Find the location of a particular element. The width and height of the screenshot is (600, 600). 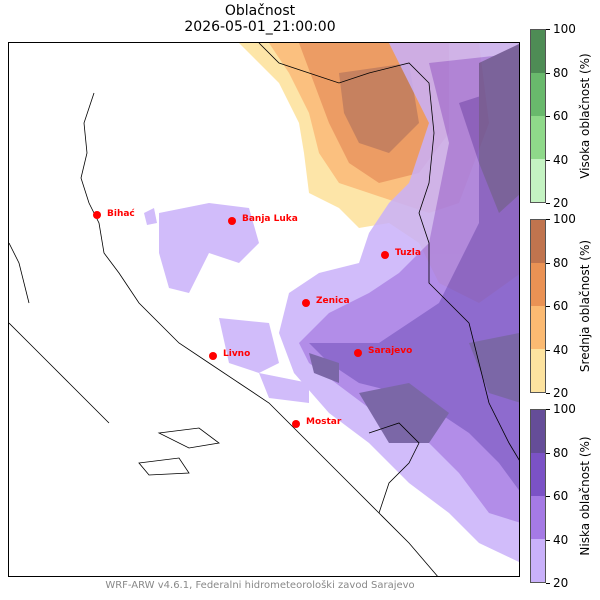

map-datetime: 2026-05-01_21:00:00 is located at coordinates (260, 27).